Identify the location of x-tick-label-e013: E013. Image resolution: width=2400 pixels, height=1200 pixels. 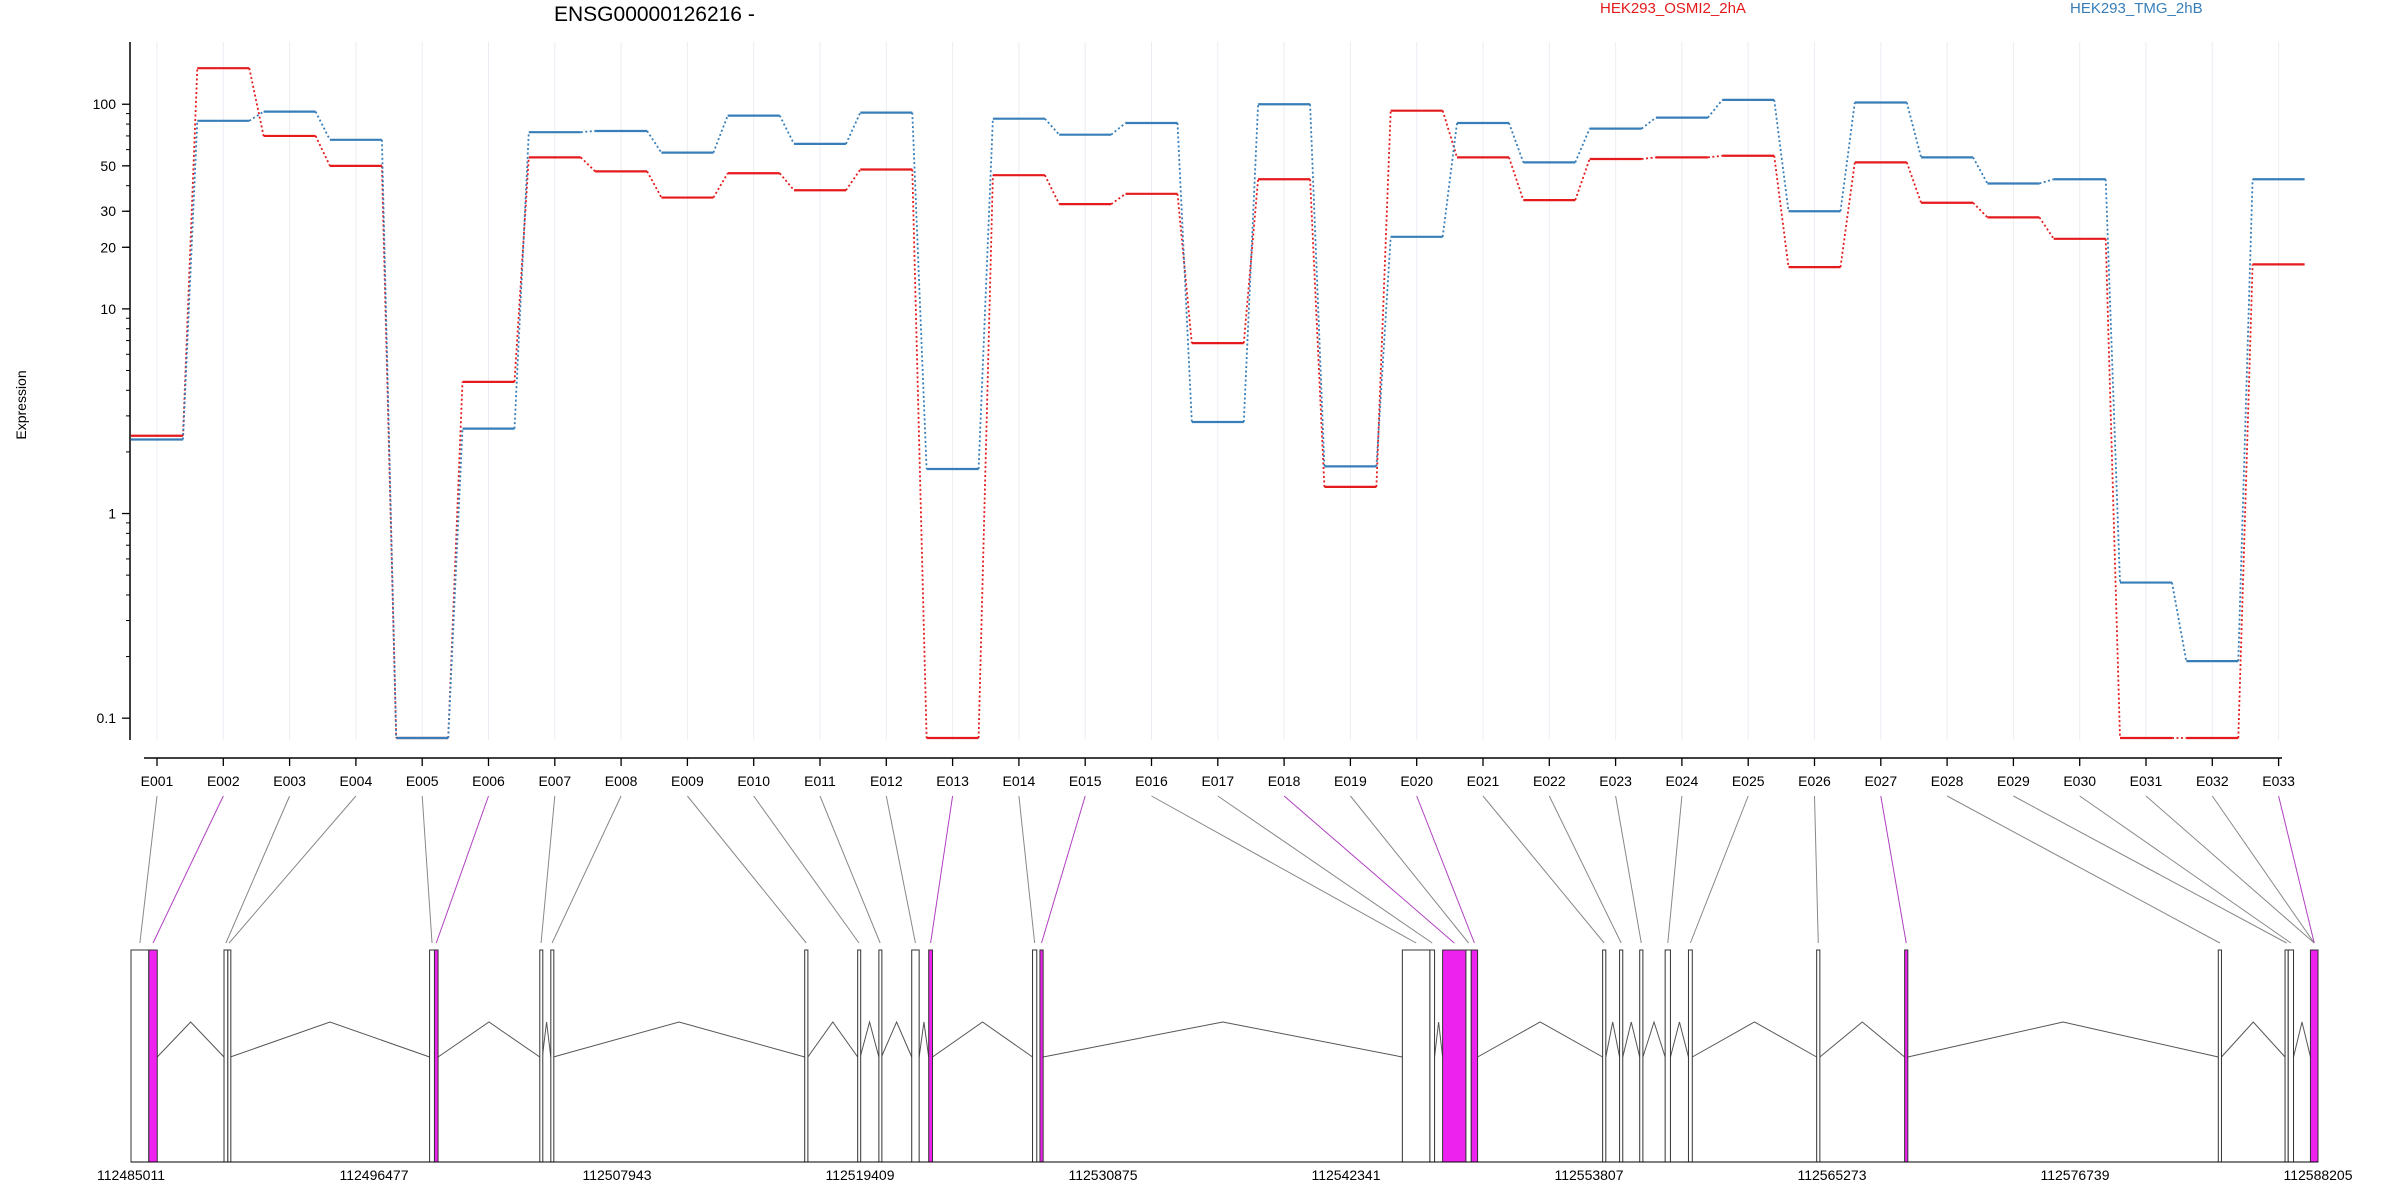
(952, 781).